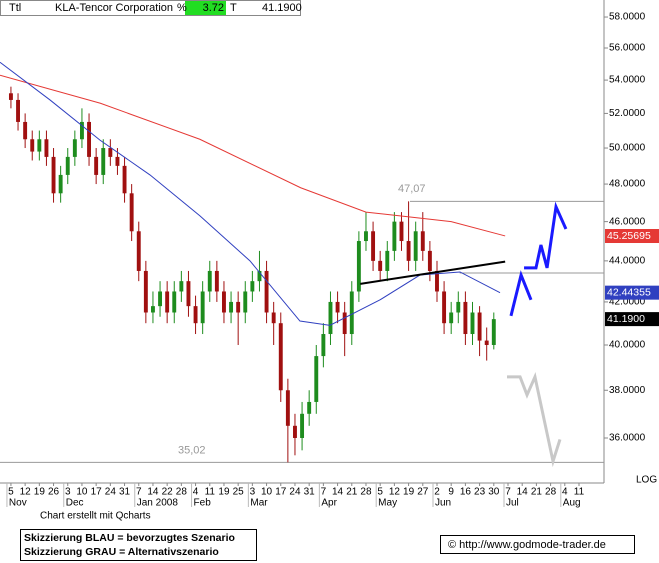 Image resolution: width=659 pixels, height=563 pixels. Describe the element at coordinates (82, 492) in the screenshot. I see `x-tick-label: 10` at that location.